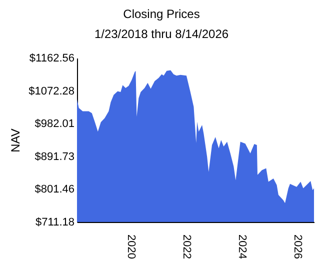 Image resolution: width=324 pixels, height=267 pixels. I want to click on y-tick-label: $1072.28, so click(51, 91).